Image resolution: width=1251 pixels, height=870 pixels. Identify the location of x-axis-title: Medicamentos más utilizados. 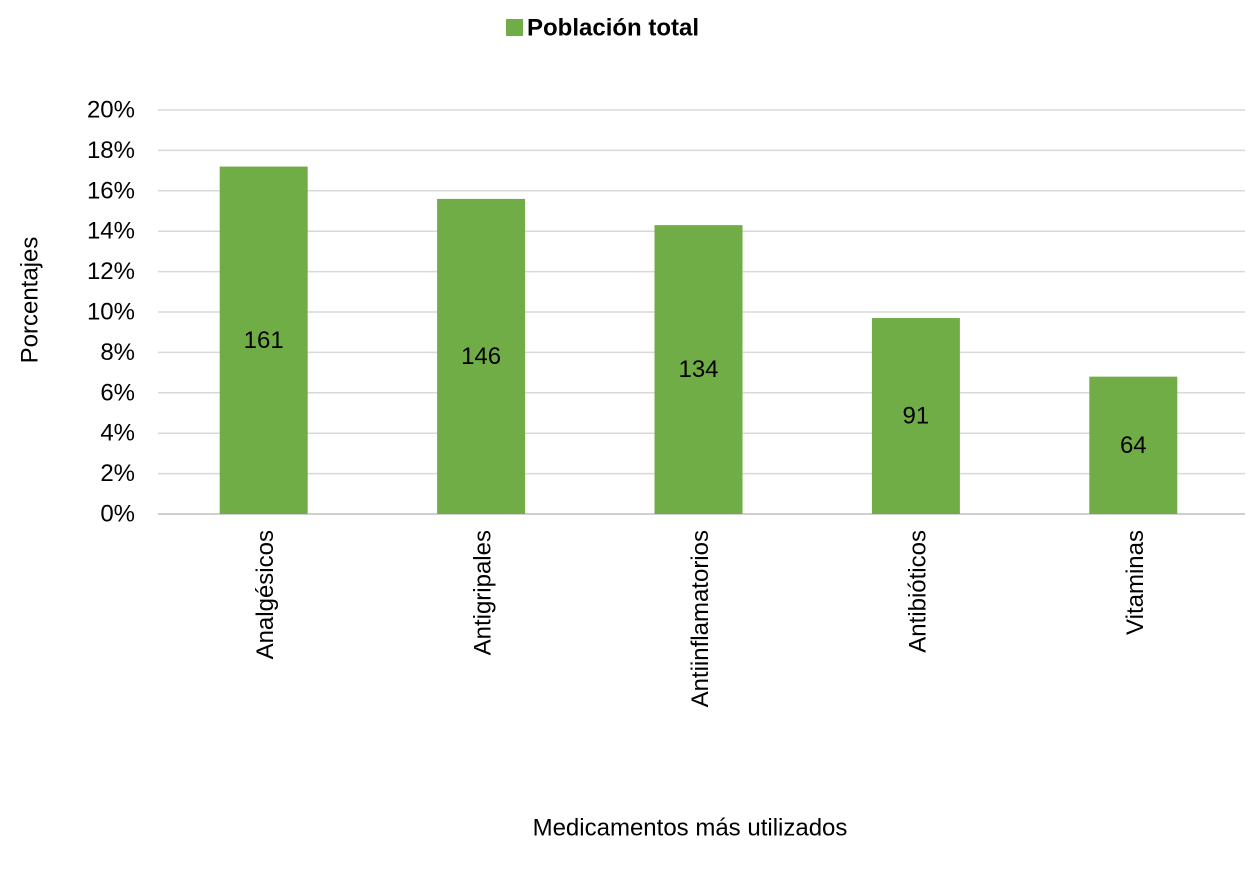
(690, 828).